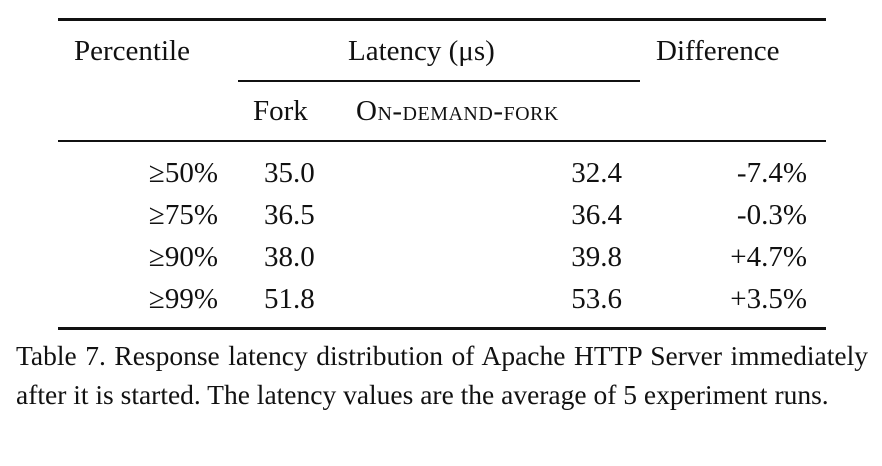 Image resolution: width=882 pixels, height=466 pixels. What do you see at coordinates (442, 328) in the screenshot?
I see `bottom-rule` at bounding box center [442, 328].